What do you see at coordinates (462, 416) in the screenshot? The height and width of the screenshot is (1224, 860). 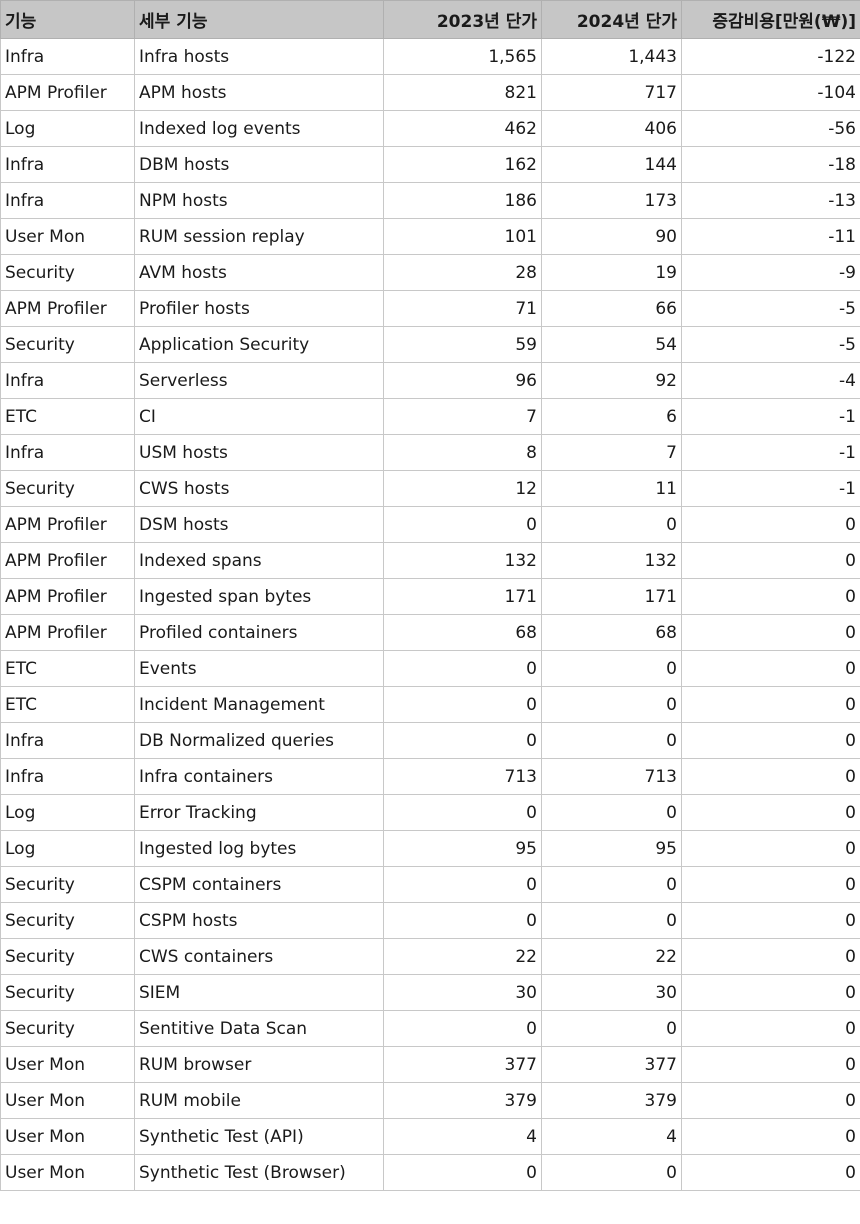 I see `price-2023-cell: 7` at bounding box center [462, 416].